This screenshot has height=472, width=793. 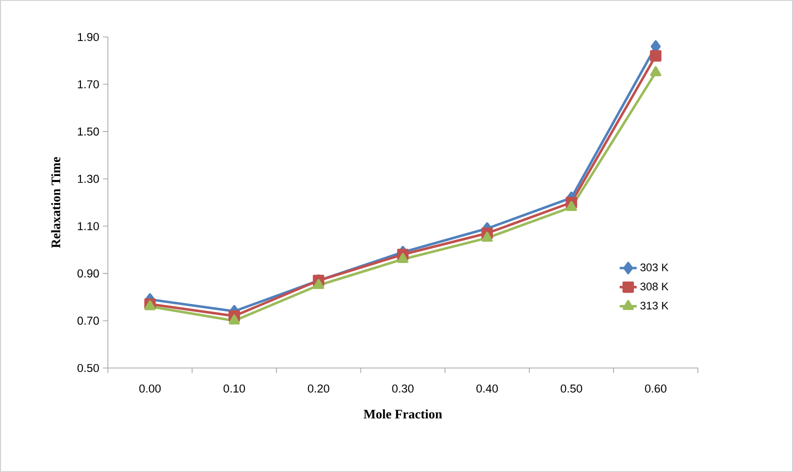 I want to click on y-tick-label: 1.10, so click(x=88, y=226).